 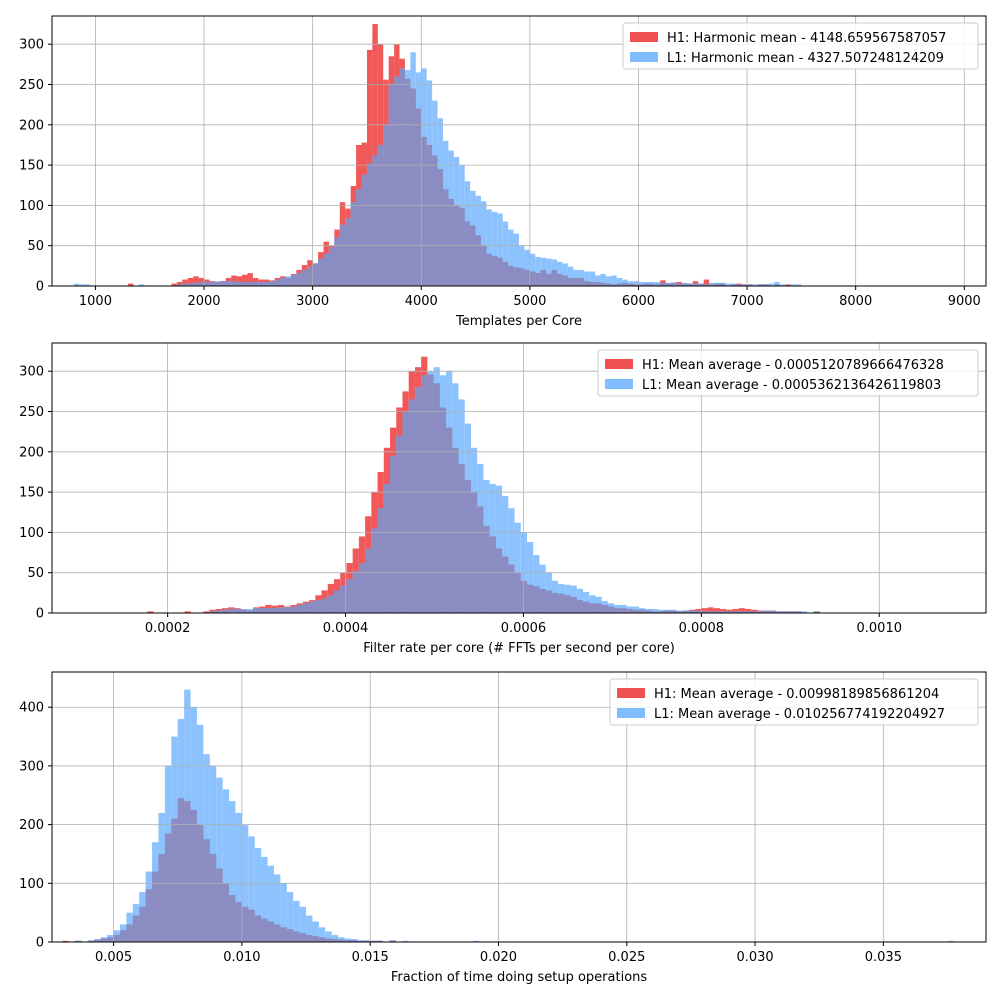 What do you see at coordinates (880, 628) in the screenshot?
I see `x-tick-label: 0.0010` at bounding box center [880, 628].